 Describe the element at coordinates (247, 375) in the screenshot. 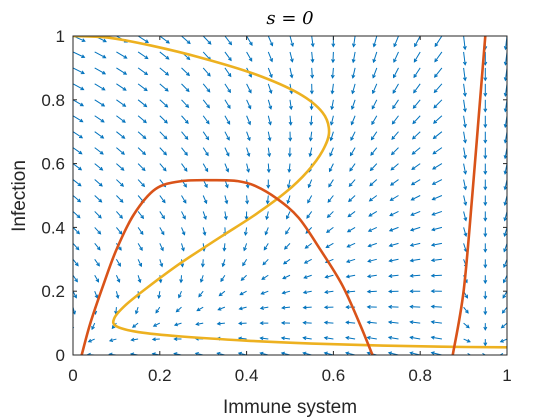

I see `x-tick-label: 0.4` at that location.